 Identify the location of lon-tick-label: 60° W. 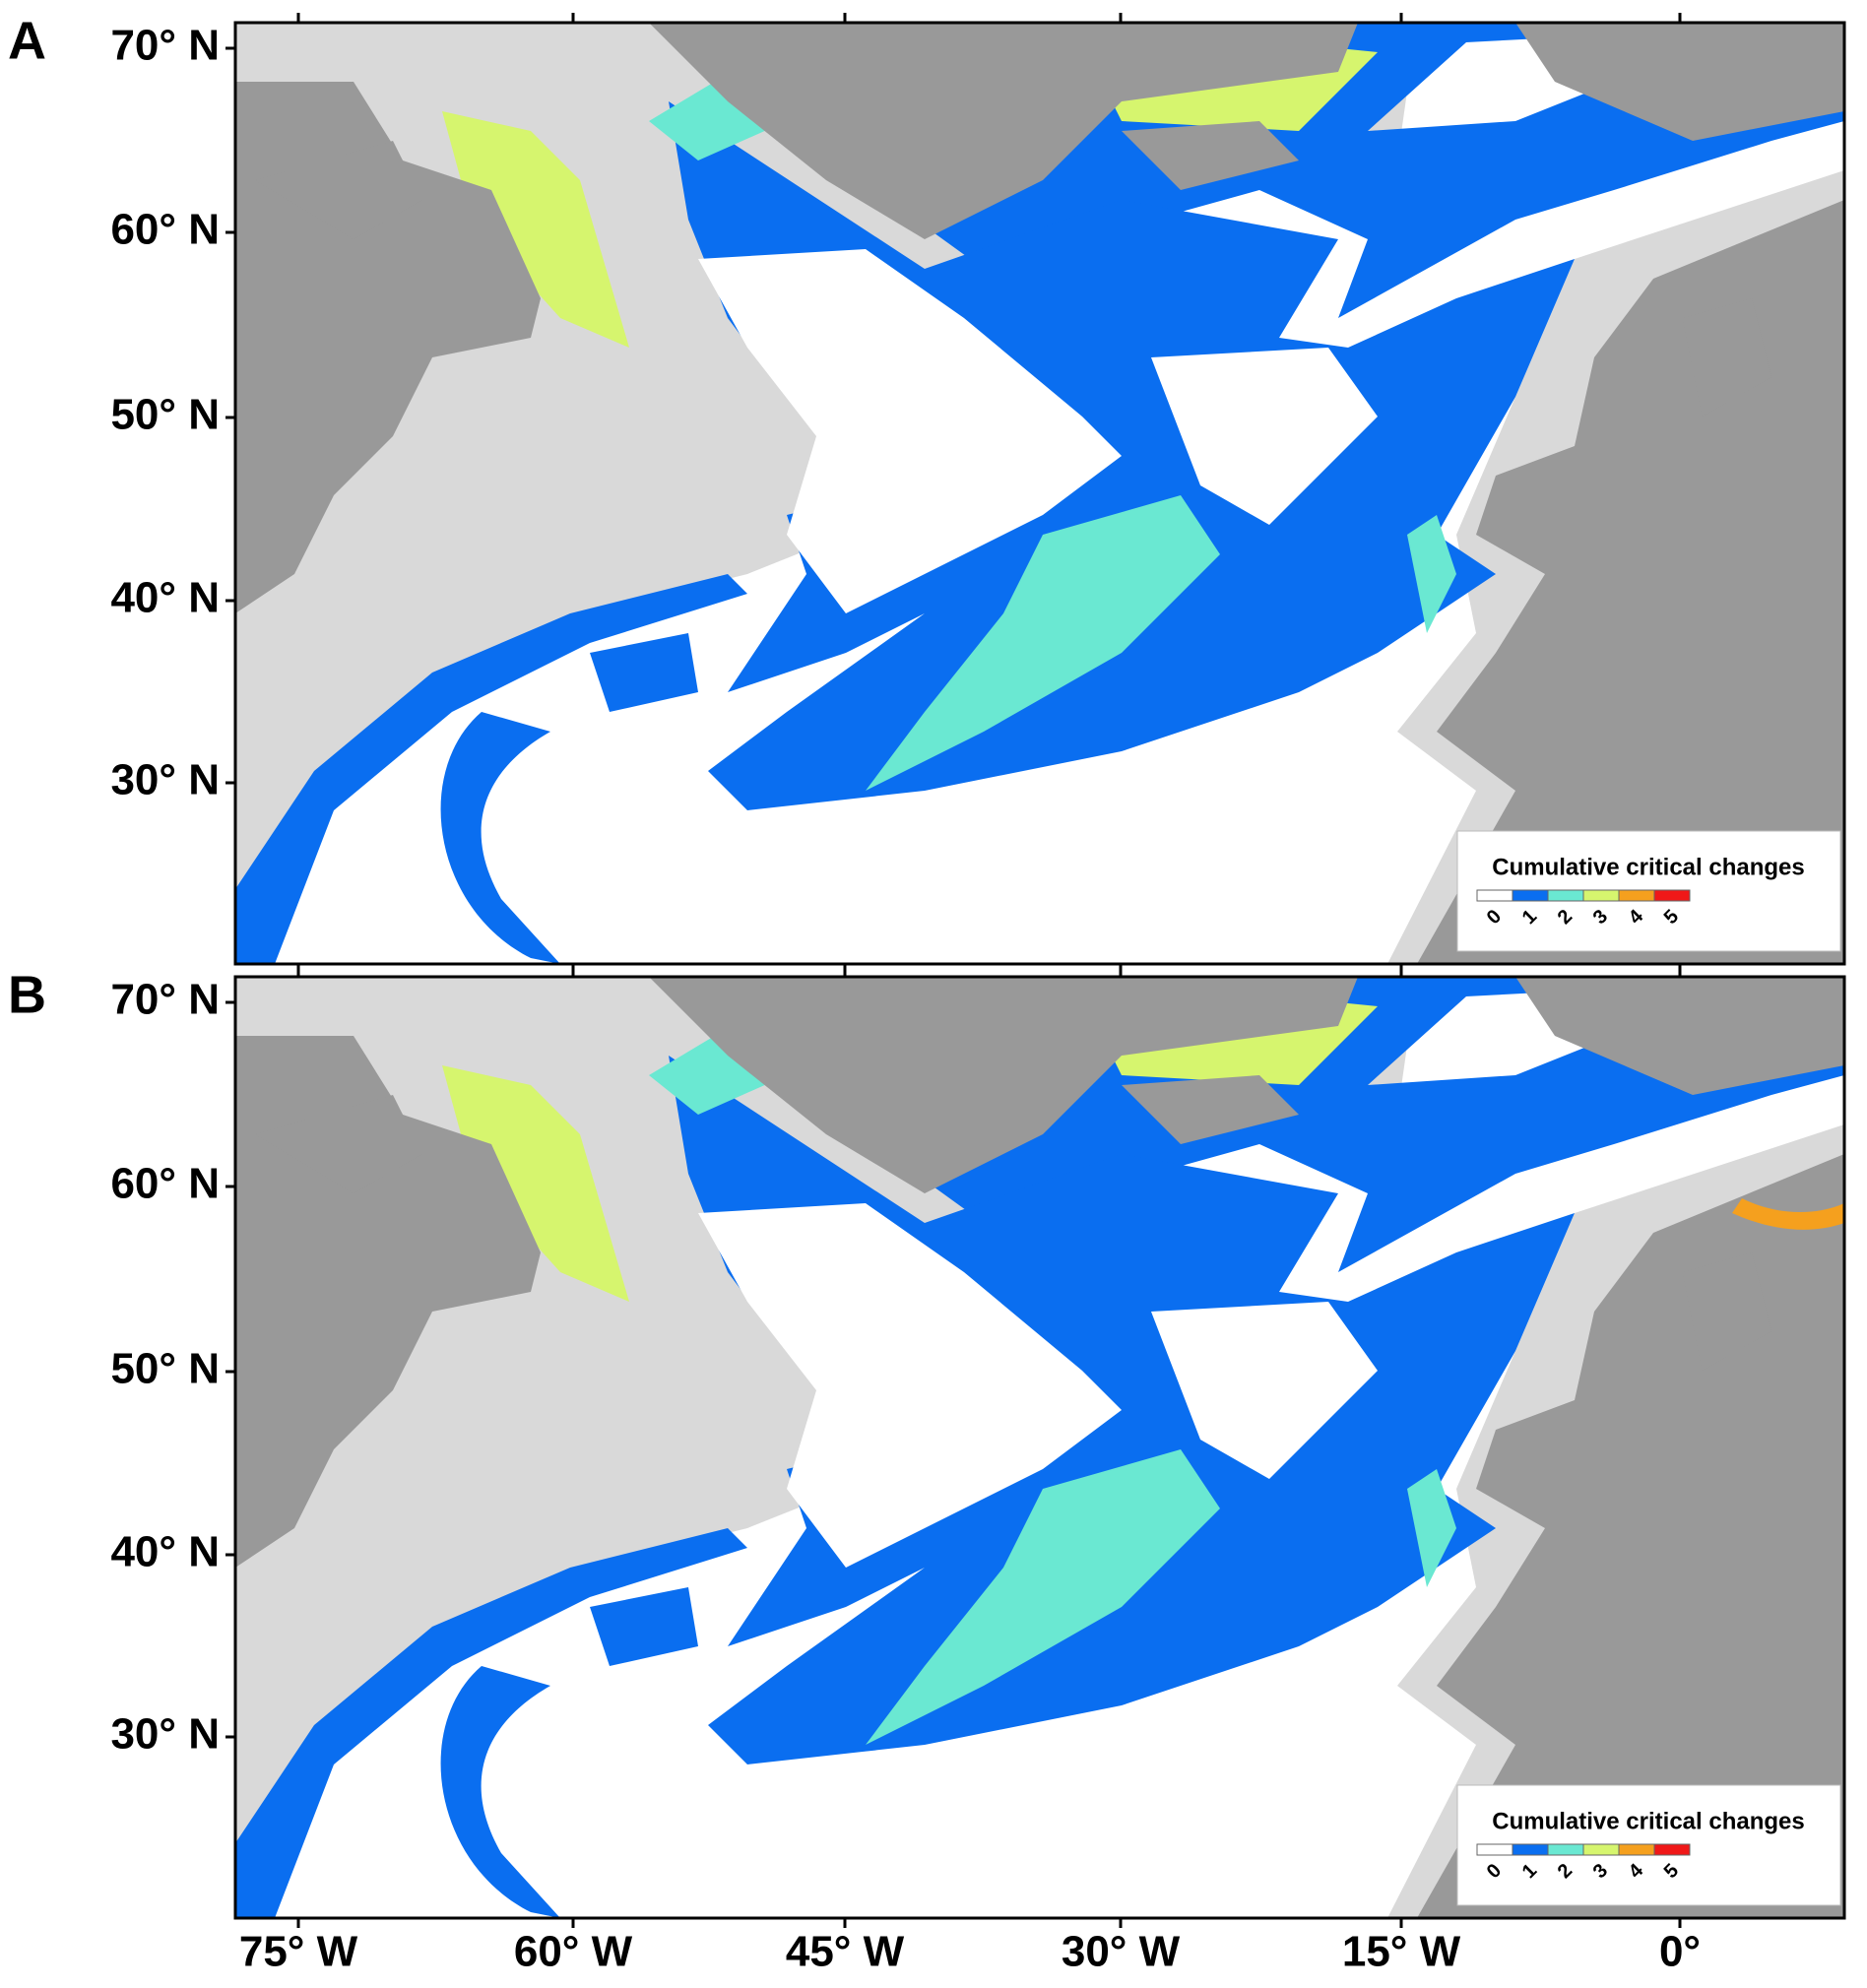
(573, 1952).